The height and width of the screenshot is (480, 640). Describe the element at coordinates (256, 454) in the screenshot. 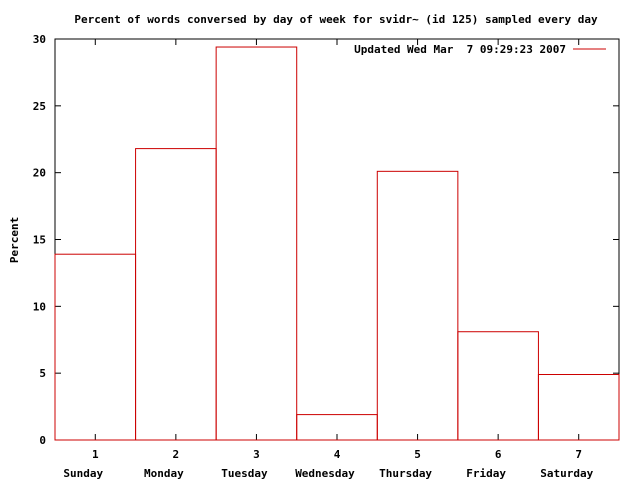

I see `x-tick-label: 3` at that location.